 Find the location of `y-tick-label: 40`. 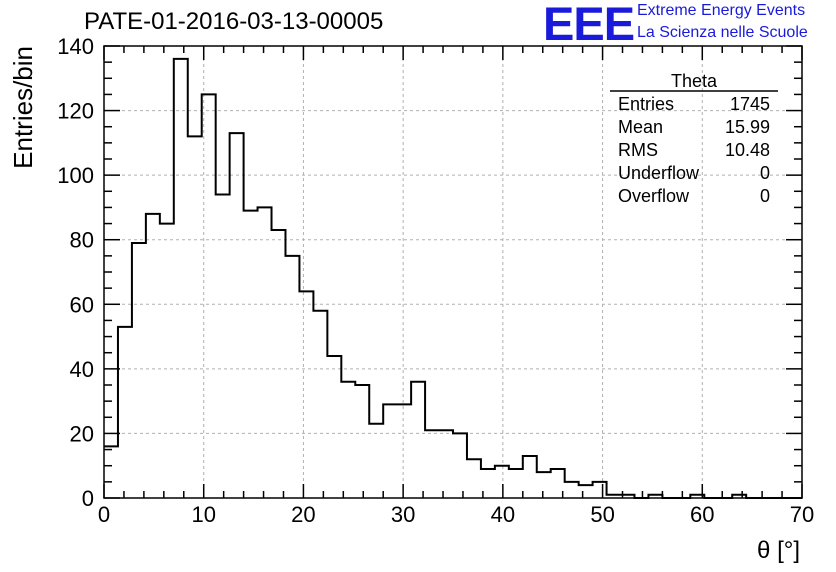

y-tick-label: 40 is located at coordinates (82, 369).